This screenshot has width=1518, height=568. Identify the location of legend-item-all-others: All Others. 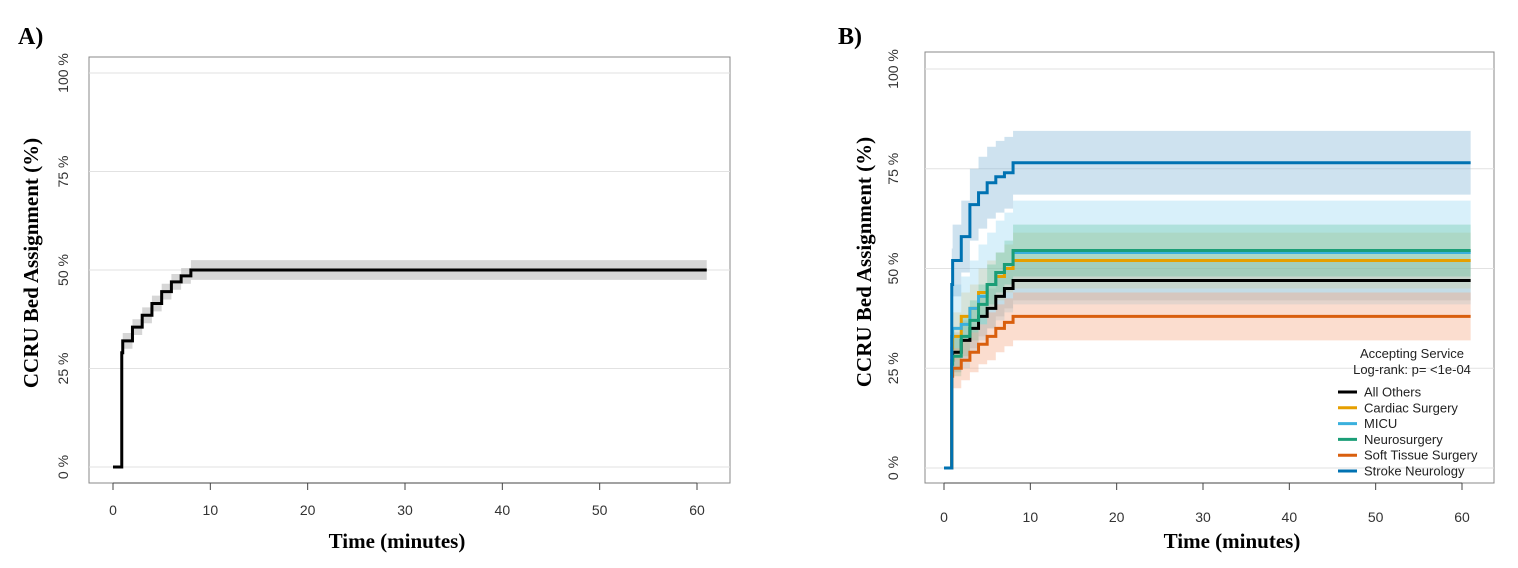
(1380, 392).